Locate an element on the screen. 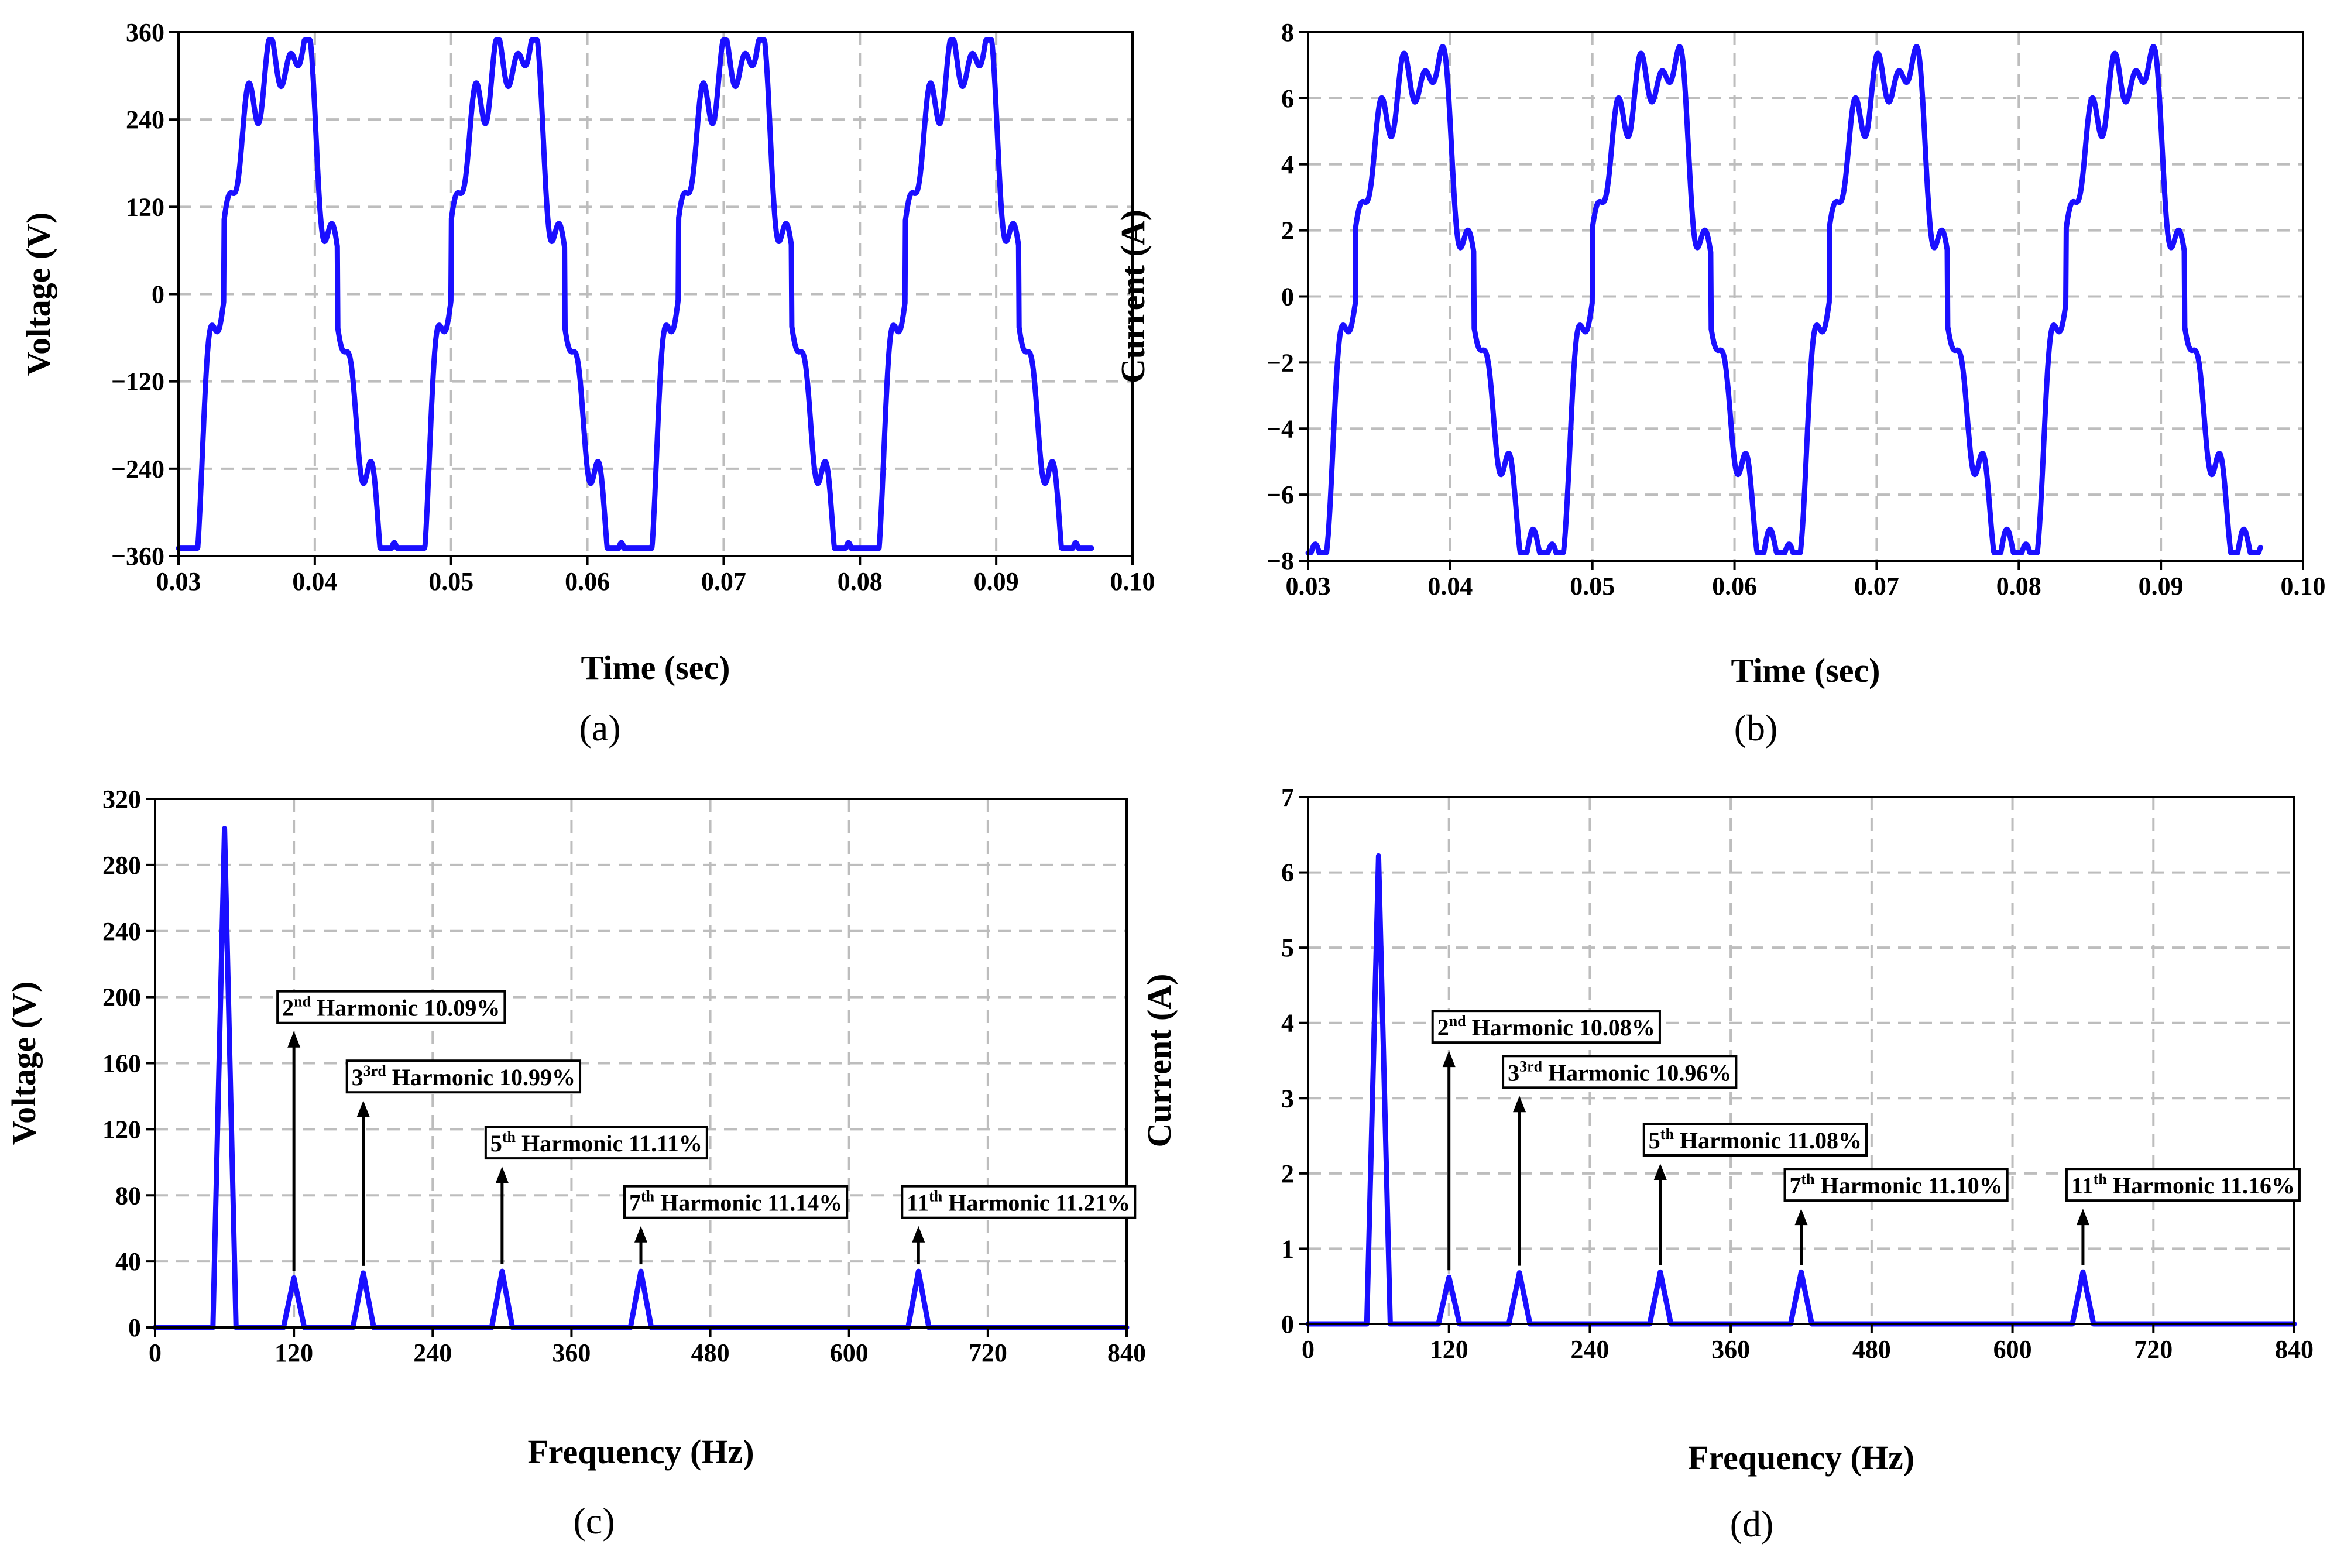 The image size is (2337, 1568). y-tick-label: 1 is located at coordinates (1287, 1249).